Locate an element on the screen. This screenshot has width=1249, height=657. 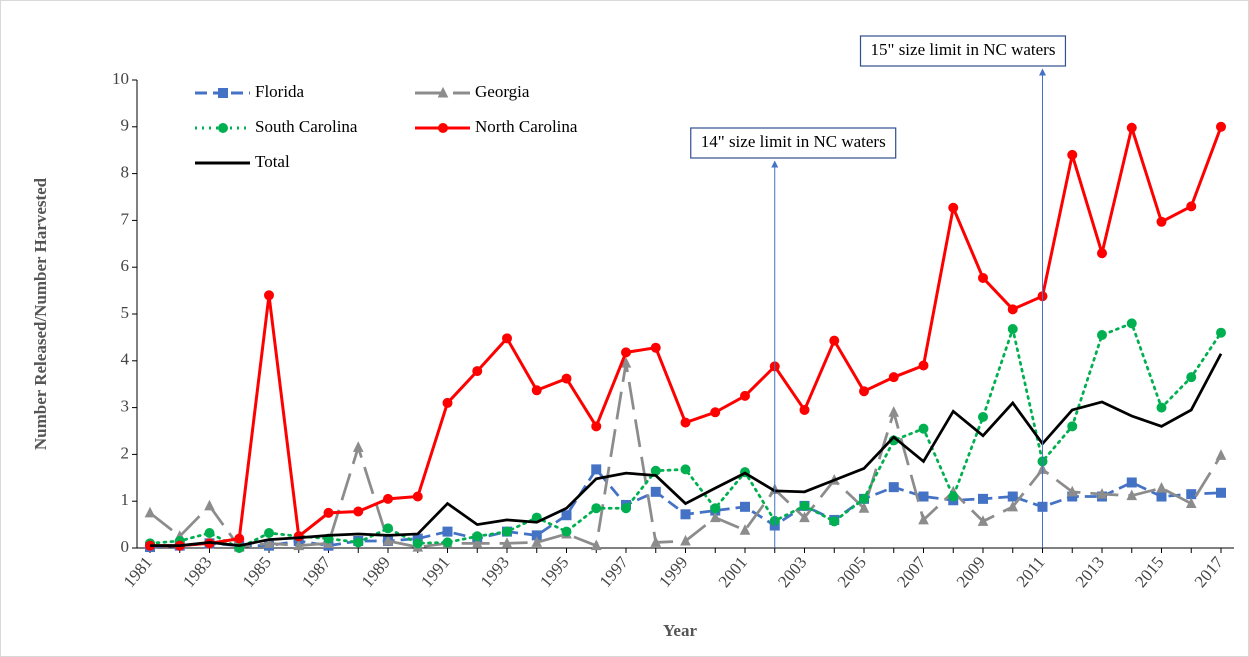
y-tick-label: 3 is located at coordinates (125, 406).